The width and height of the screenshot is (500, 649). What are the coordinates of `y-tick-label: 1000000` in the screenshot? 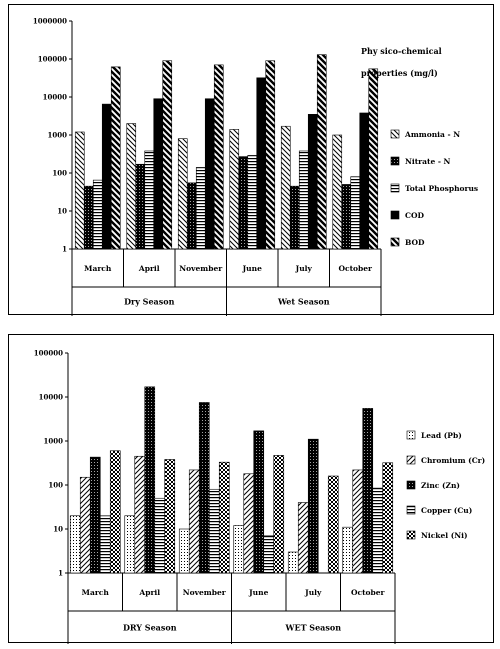 It's located at (50, 21).